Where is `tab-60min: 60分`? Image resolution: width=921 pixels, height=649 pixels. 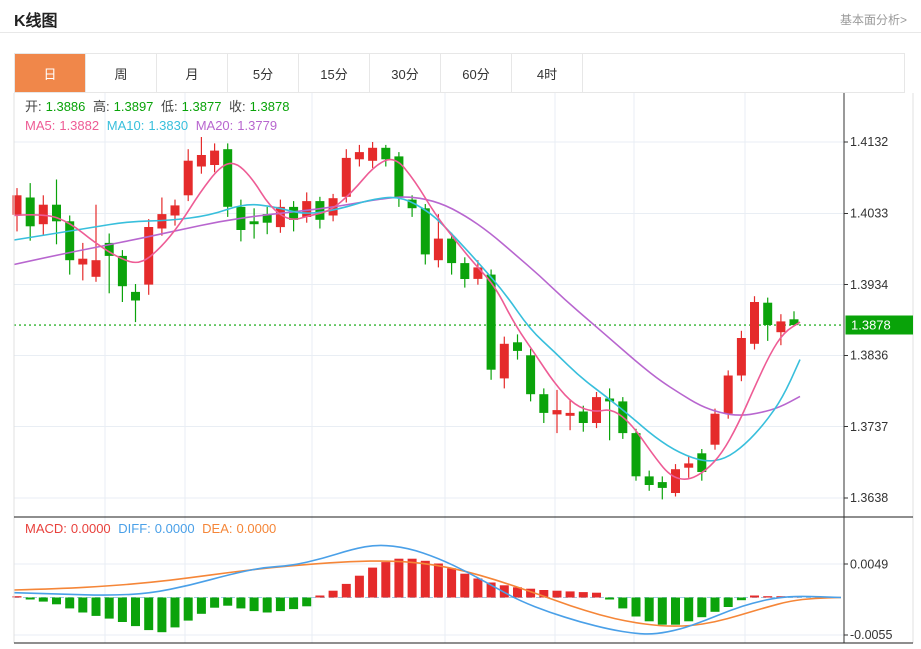
tab-60min: 60分 is located at coordinates (476, 73).